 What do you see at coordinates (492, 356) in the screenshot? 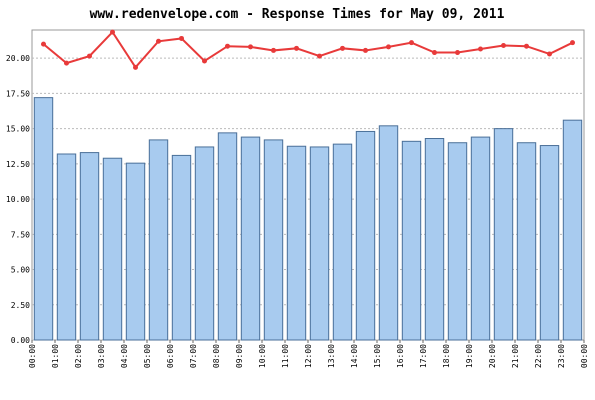
I see `x-tick-label: 20:00` at bounding box center [492, 356].